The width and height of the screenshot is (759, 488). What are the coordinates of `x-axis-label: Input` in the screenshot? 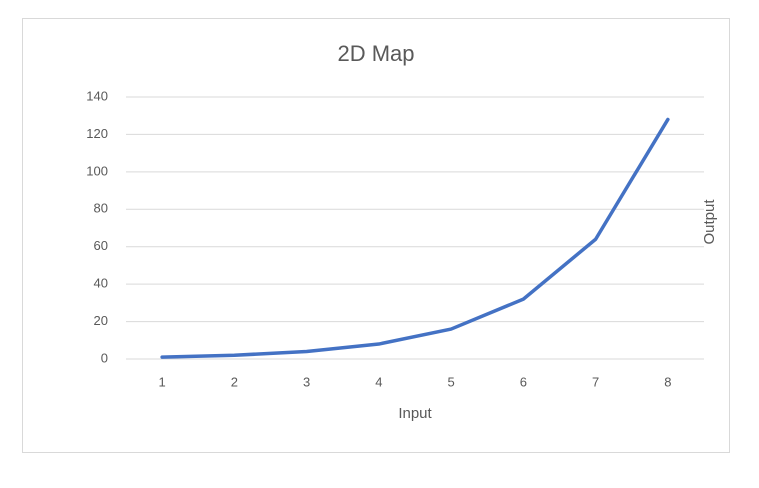 It's located at (415, 413).